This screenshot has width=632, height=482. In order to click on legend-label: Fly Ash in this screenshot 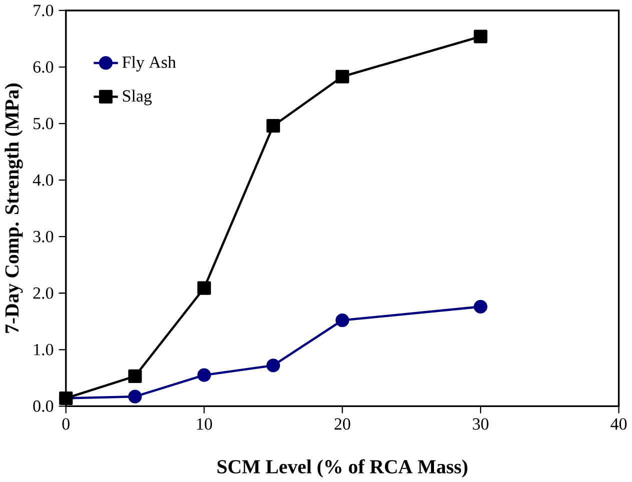, I will do `click(149, 64)`.